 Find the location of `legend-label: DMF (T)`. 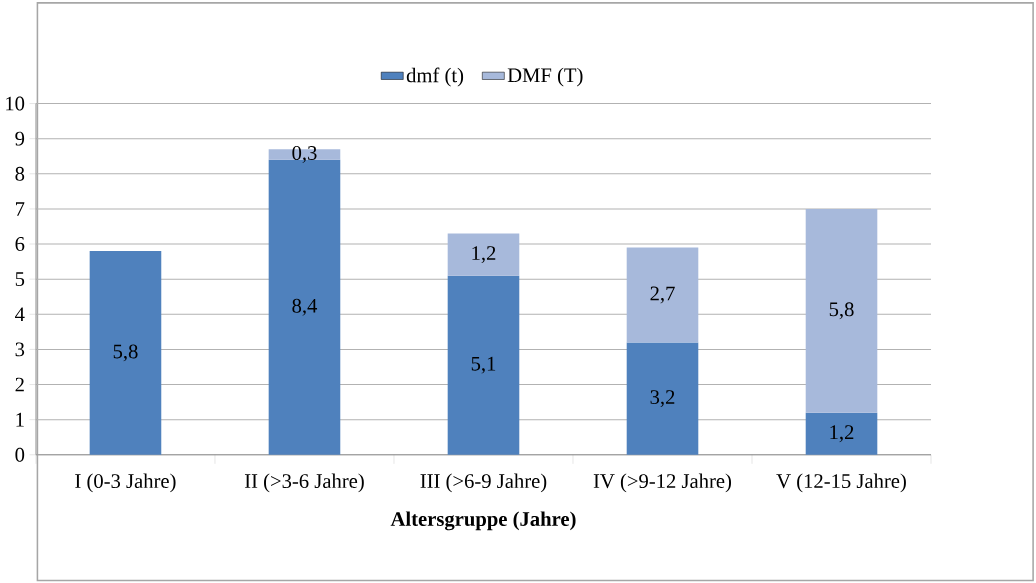

legend-label: DMF (T) is located at coordinates (545, 77).